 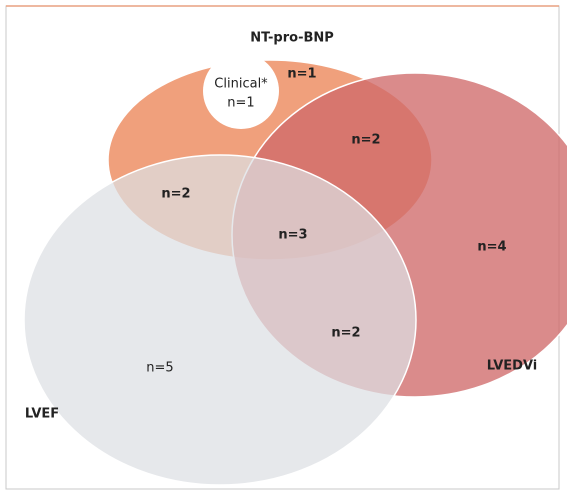 I want to click on clinical-count: n=1, so click(x=240, y=103).